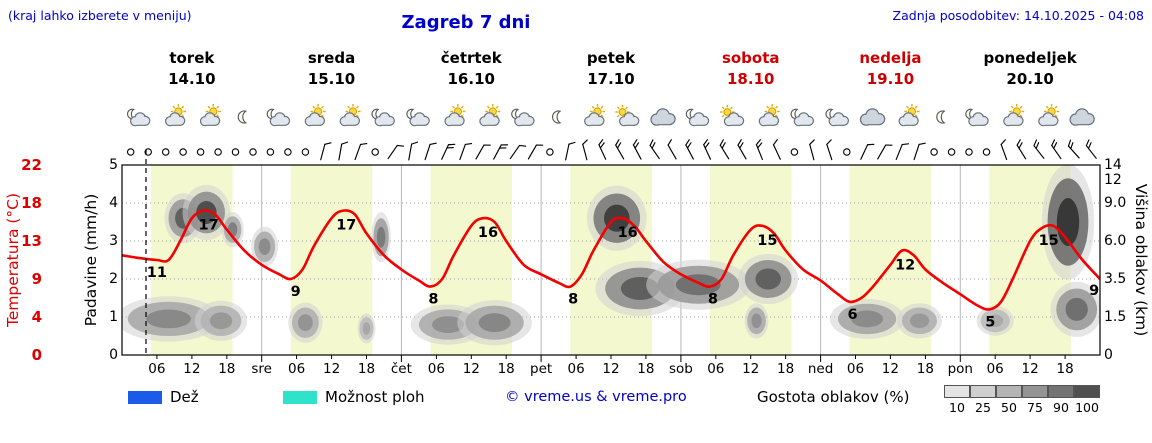  What do you see at coordinates (891, 69) in the screenshot?
I see `day-header: nedelja 19.10` at bounding box center [891, 69].